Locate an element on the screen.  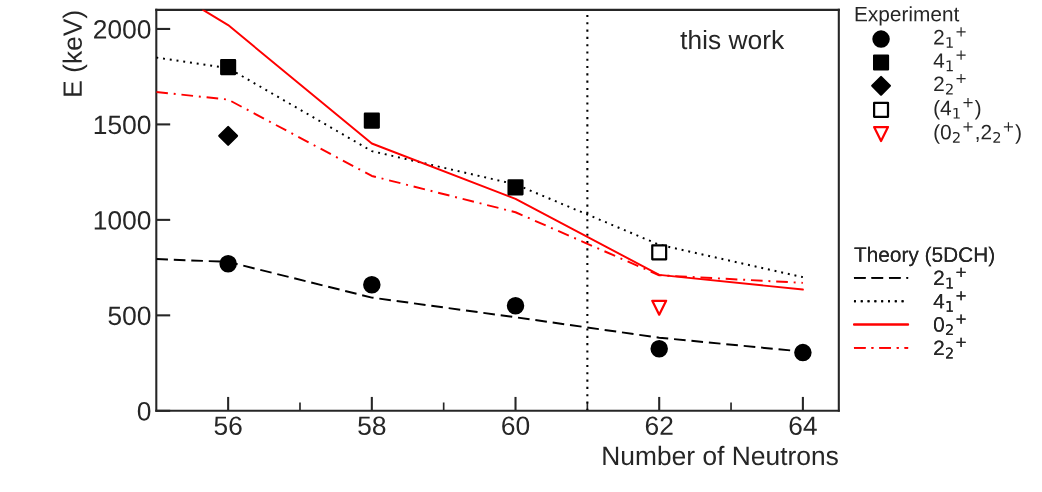
annotation: this work is located at coordinates (732, 39).